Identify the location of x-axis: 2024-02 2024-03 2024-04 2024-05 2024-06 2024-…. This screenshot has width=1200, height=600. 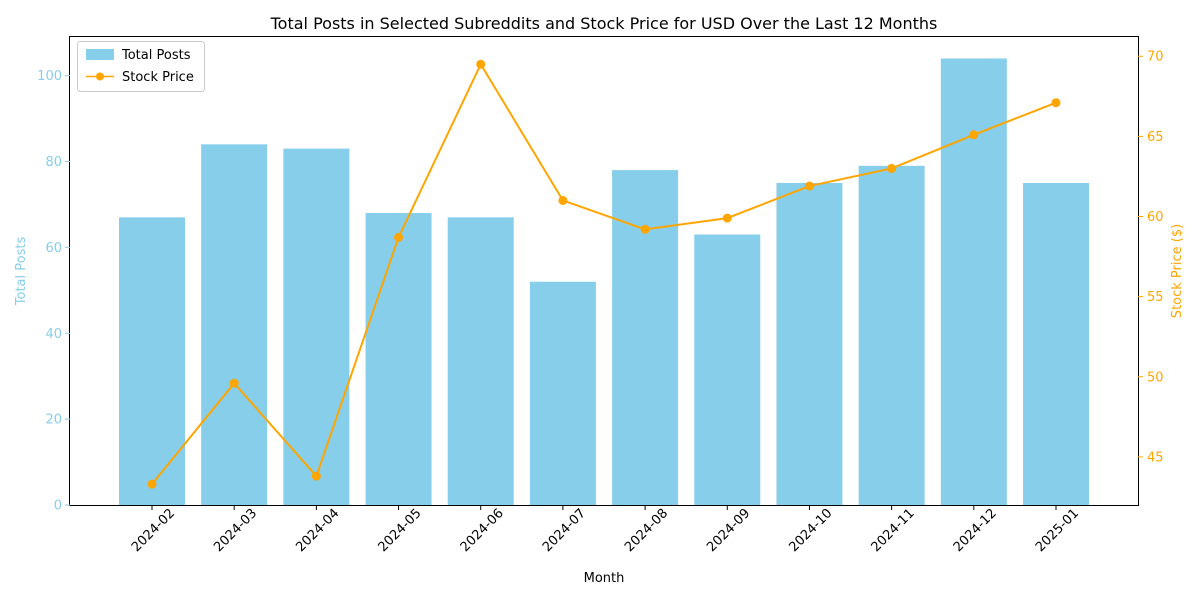
(605, 530).